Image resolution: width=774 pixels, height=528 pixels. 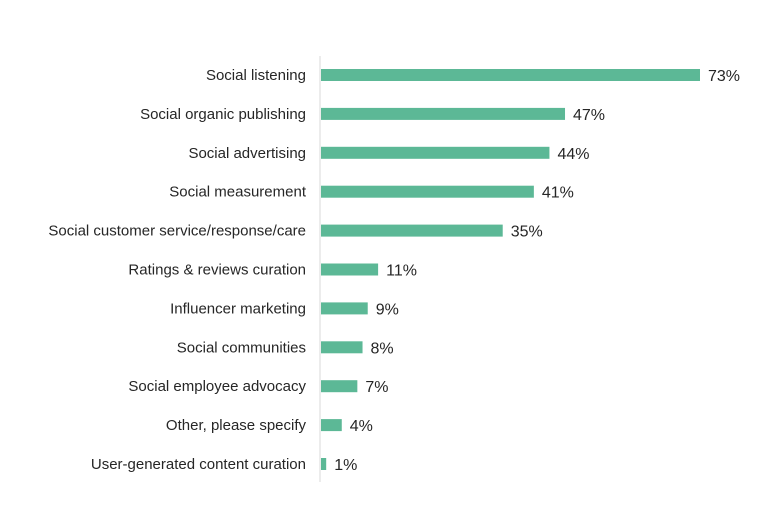 I want to click on value-label: 7%, so click(x=376, y=387).